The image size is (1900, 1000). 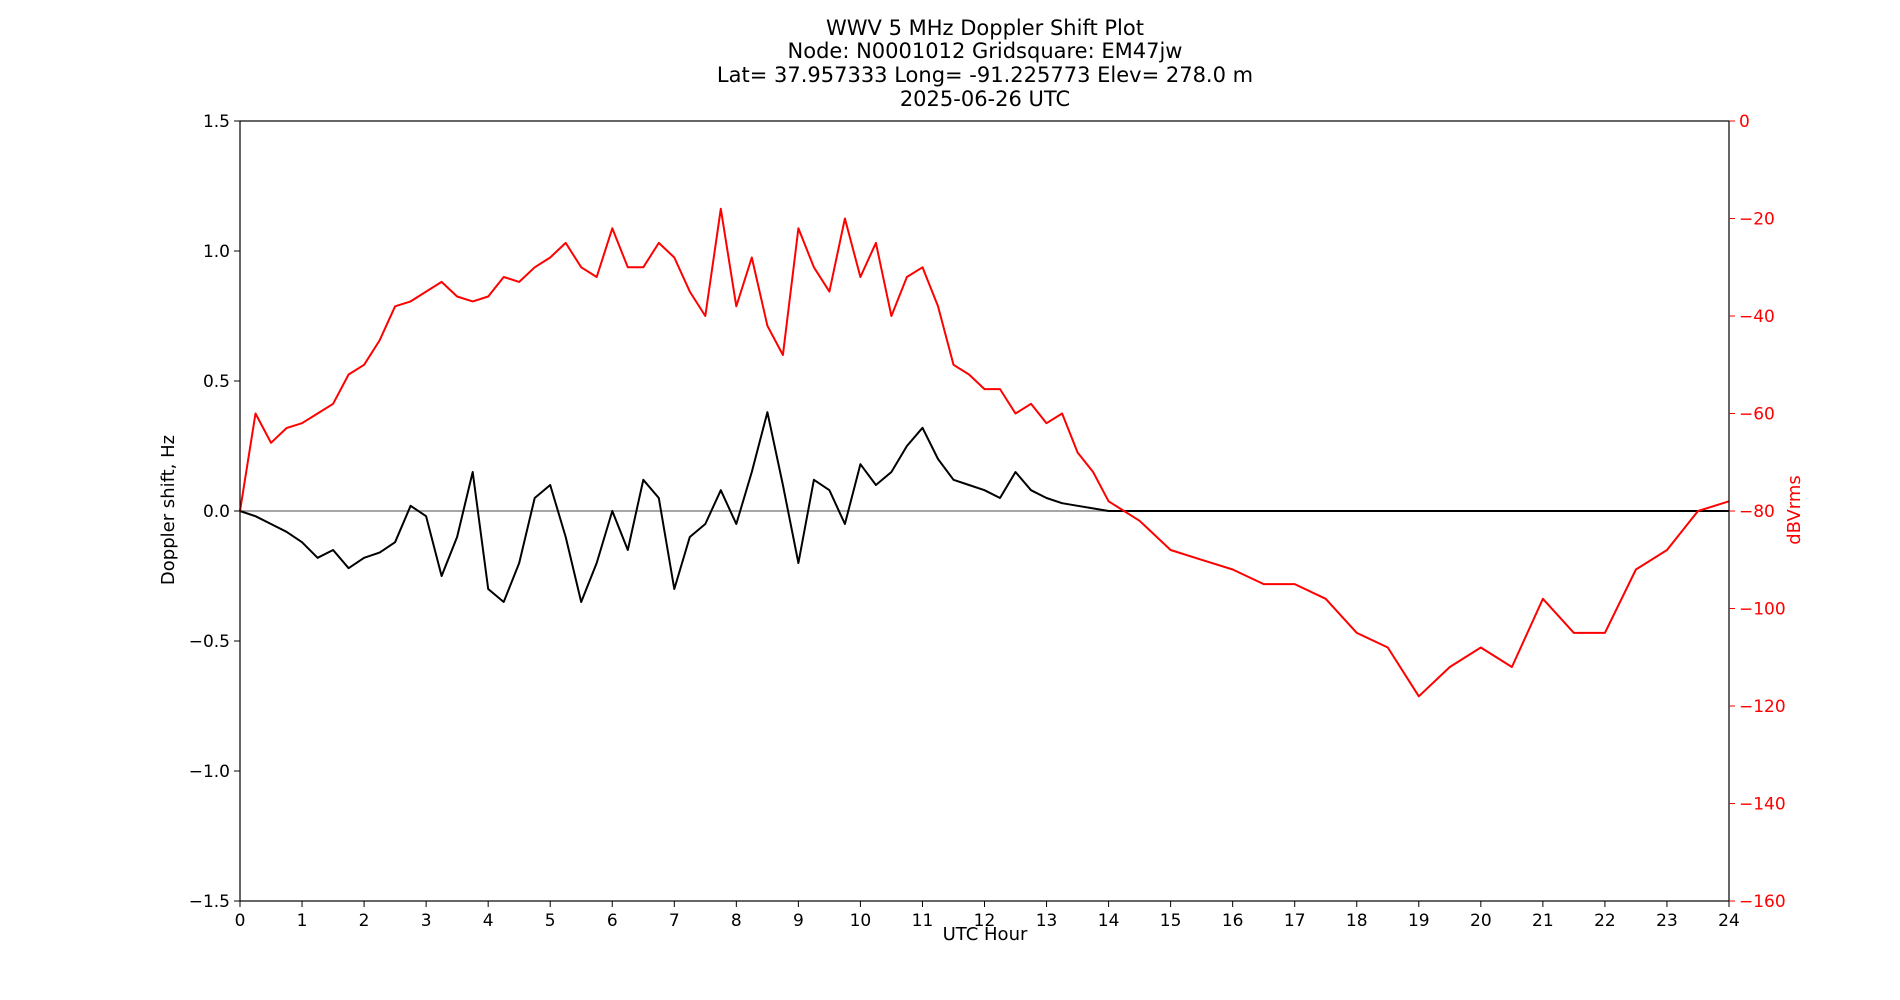 I want to click on x-tick-label: 16, so click(x=1233, y=921).